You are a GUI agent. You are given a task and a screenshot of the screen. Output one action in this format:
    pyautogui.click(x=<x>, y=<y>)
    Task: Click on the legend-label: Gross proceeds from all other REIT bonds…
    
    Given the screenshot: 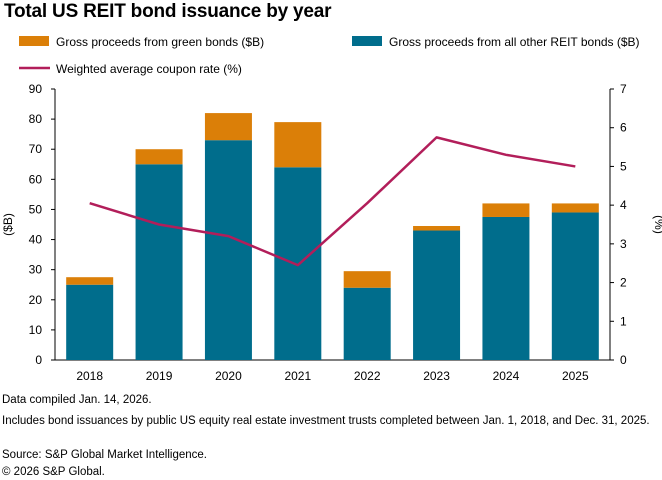 What is the action you would take?
    pyautogui.click(x=514, y=42)
    